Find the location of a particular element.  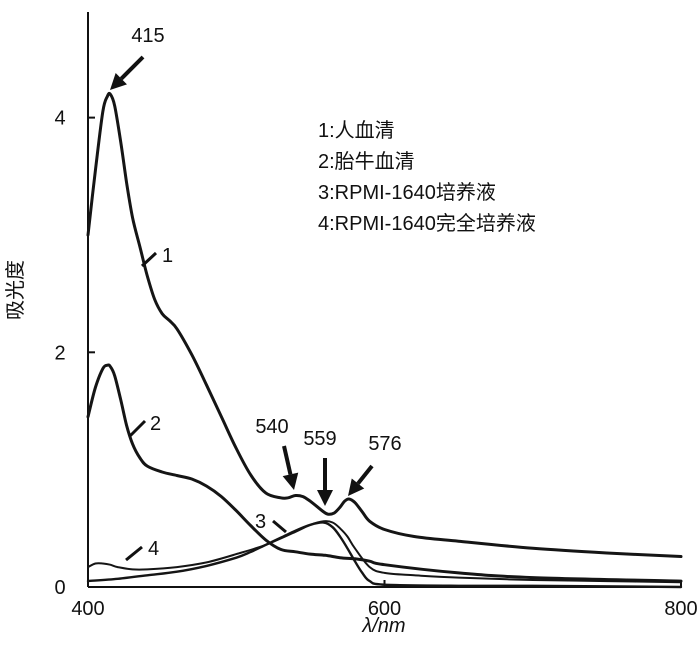

peak-arrow-540-head is located at coordinates (290, 481).